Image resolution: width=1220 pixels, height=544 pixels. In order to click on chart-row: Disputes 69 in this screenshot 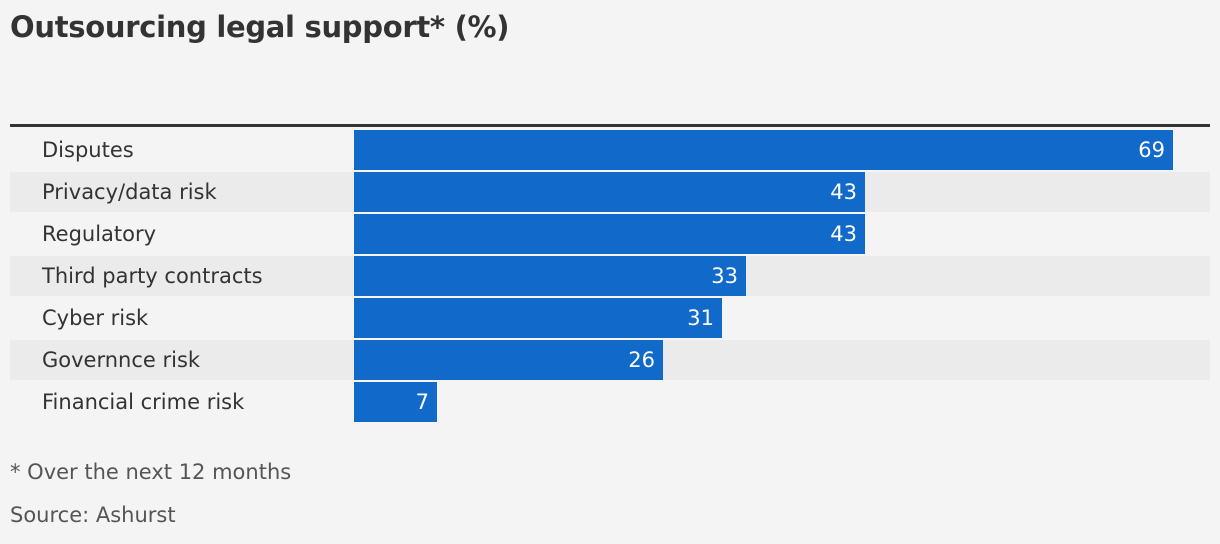, I will do `click(610, 150)`.